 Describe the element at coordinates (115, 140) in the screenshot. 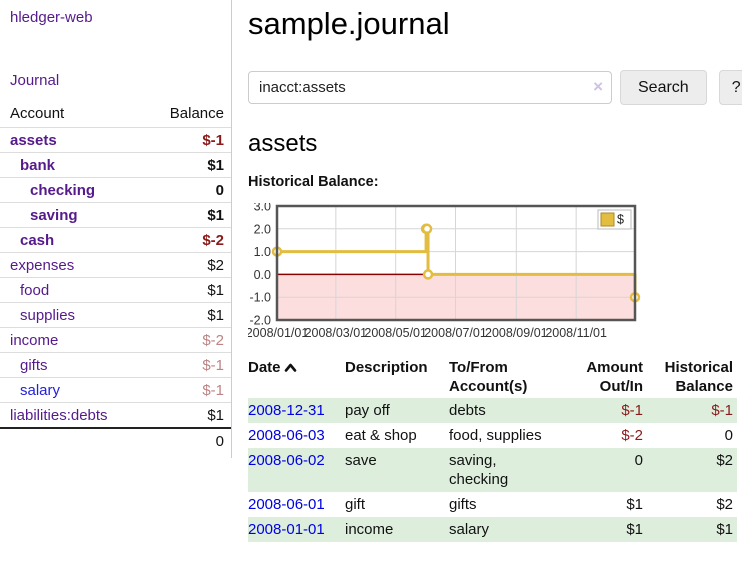

I see `account-row: assets $-1` at that location.